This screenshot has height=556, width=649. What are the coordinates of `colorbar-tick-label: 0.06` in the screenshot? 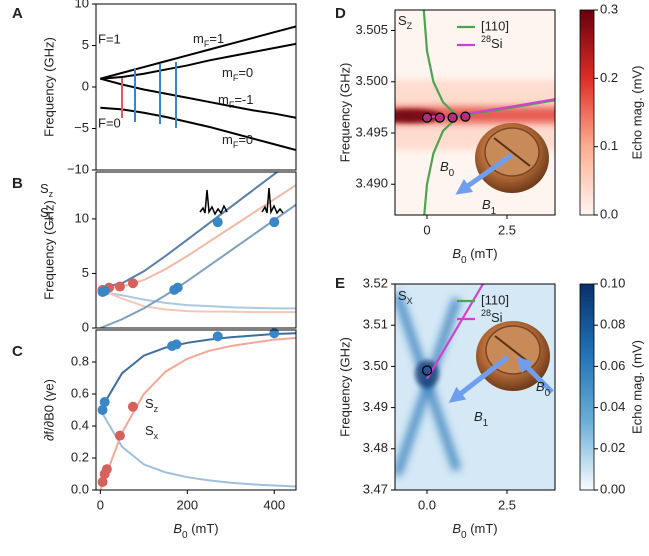 It's located at (612, 365).